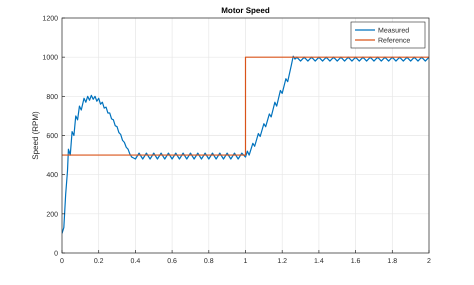 The image size is (474, 285). I want to click on y-axis-title: Speed (RPM), so click(35, 135).